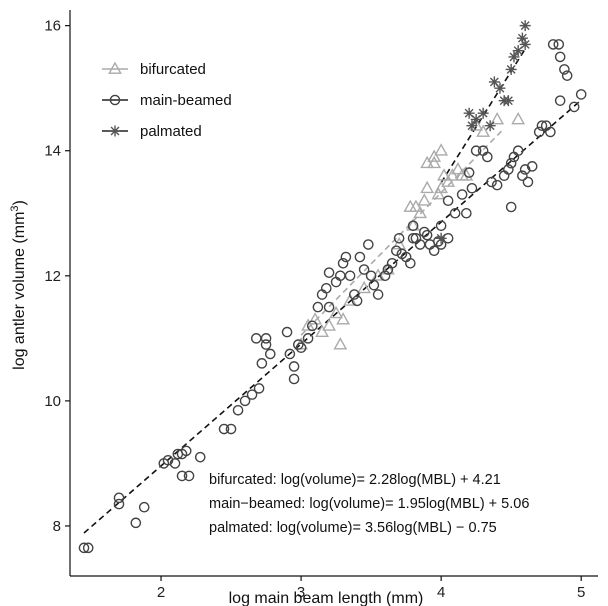 Image resolution: width=608 pixels, height=606 pixels. Describe the element at coordinates (52, 151) in the screenshot. I see `y-tick-label: 14` at that location.